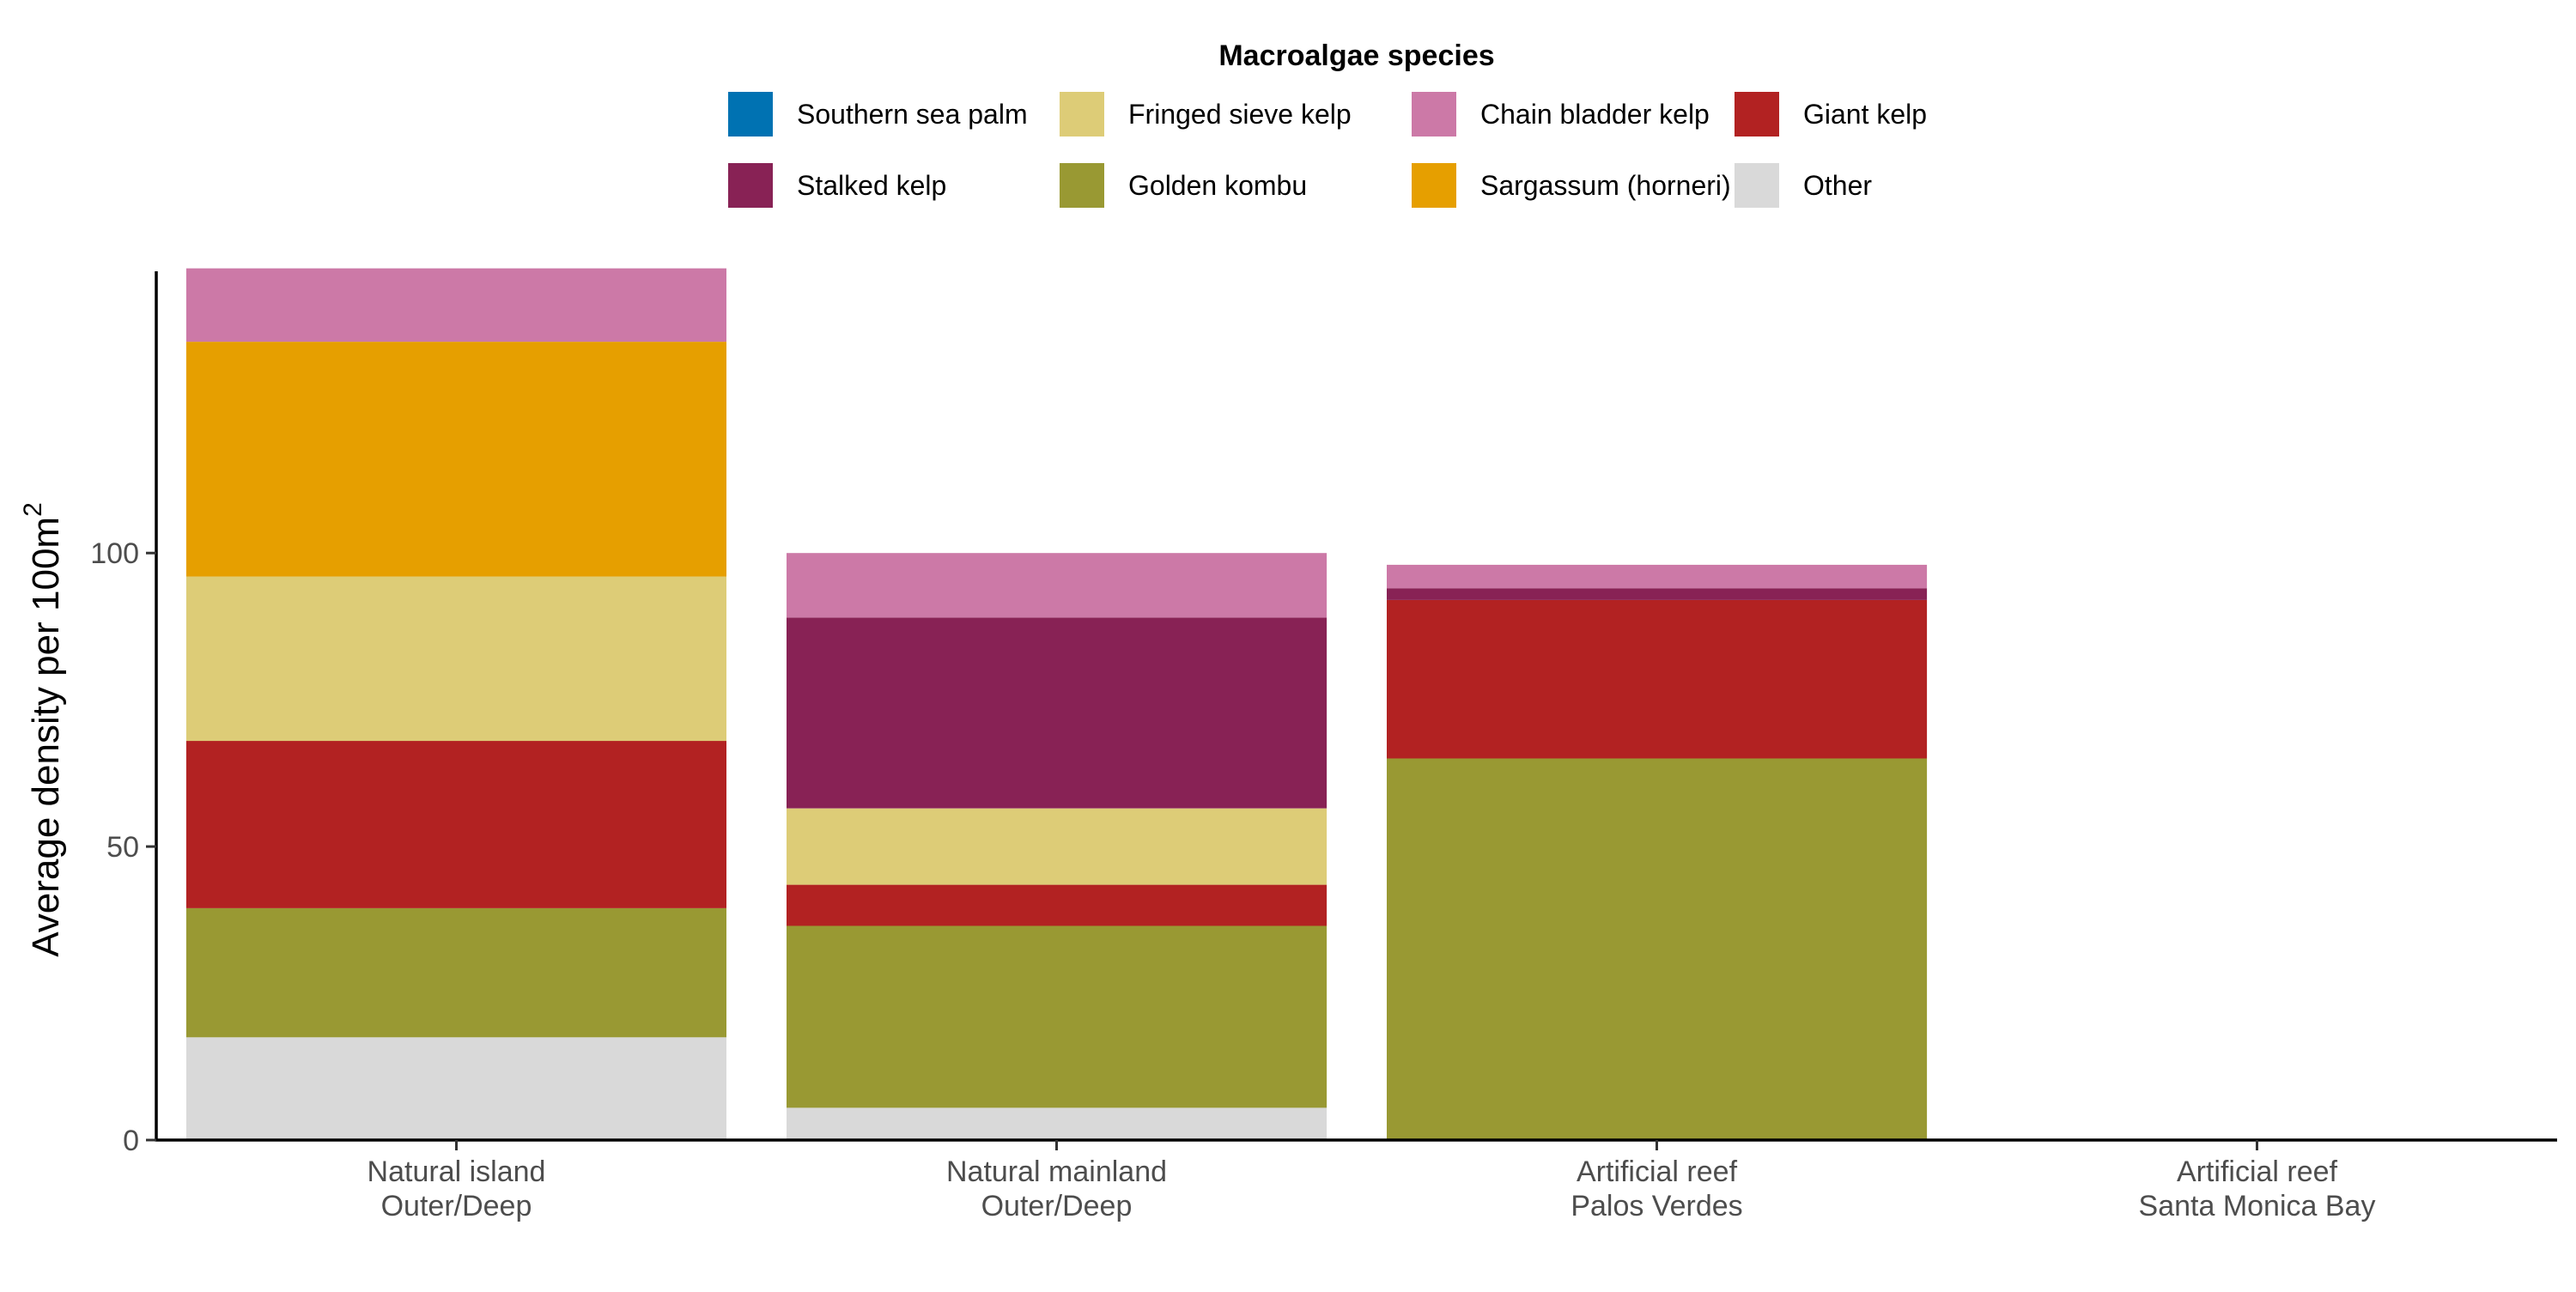 The height and width of the screenshot is (1292, 2576). What do you see at coordinates (1217, 185) in the screenshot?
I see `legend-label-golden-kombu: Golden kombu` at bounding box center [1217, 185].